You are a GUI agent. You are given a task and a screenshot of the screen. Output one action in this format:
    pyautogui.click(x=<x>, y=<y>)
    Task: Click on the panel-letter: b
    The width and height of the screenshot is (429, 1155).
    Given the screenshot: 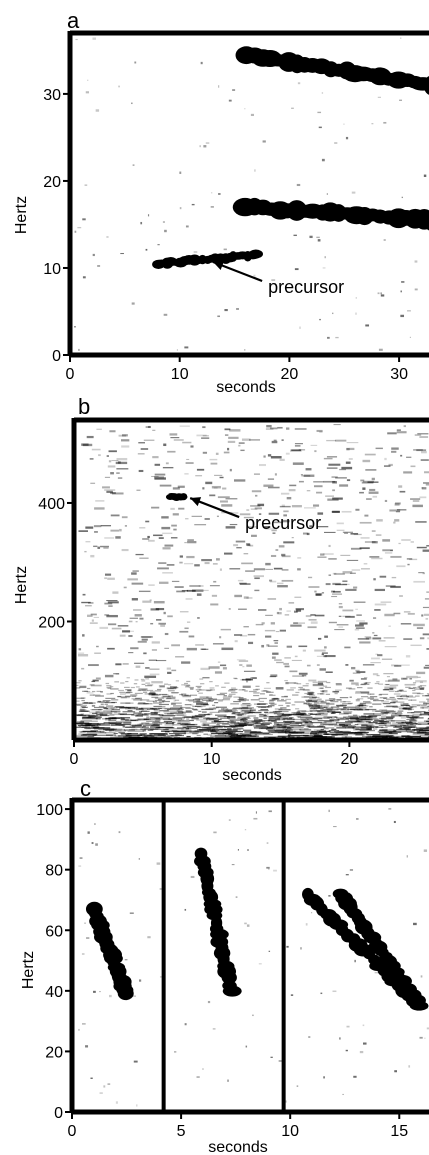 What is the action you would take?
    pyautogui.click(x=84, y=406)
    